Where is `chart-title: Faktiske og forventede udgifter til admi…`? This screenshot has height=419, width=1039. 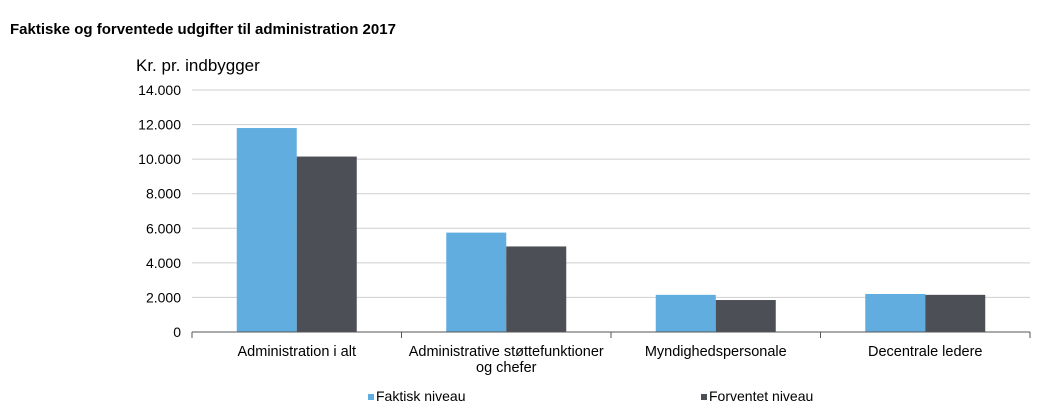
chart-title: Faktiske og forventede udgifter til admi… is located at coordinates (203, 29).